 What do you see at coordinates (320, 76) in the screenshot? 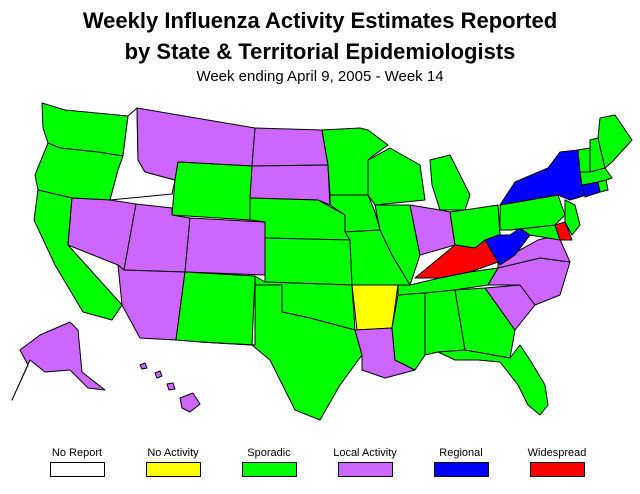
I see `map-subtitle: Week ending April 9, 2005 - Week 14` at bounding box center [320, 76].